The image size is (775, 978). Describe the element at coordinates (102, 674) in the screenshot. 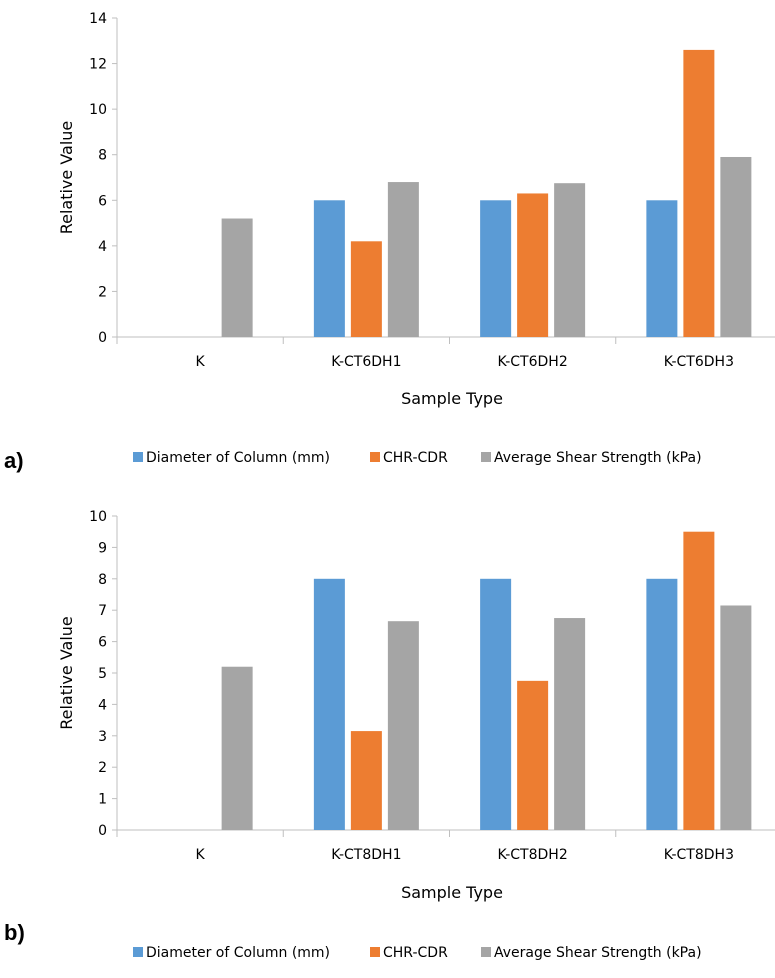

I see `y-tick-label: 5` at that location.